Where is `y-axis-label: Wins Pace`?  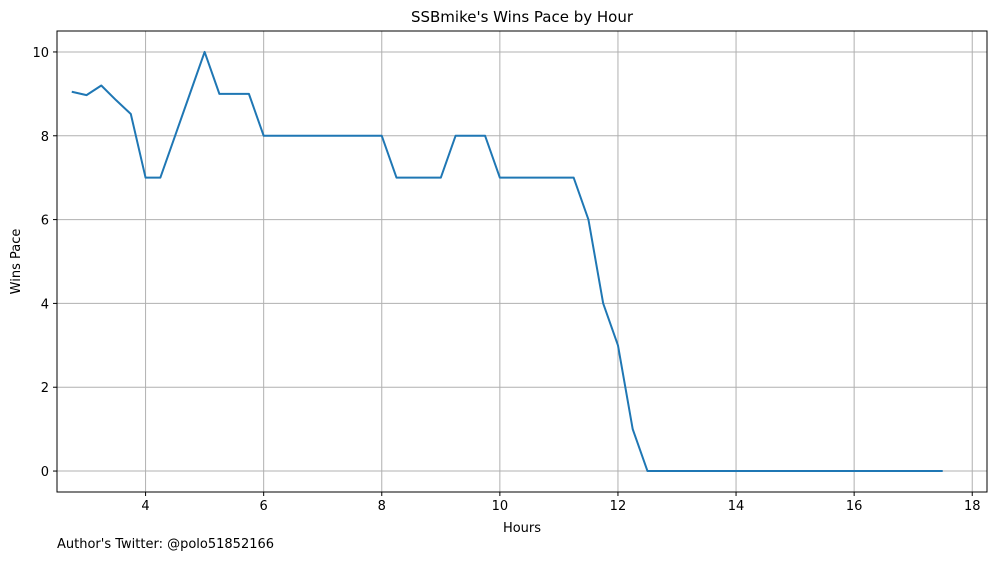
y-axis-label: Wins Pace is located at coordinates (16, 262).